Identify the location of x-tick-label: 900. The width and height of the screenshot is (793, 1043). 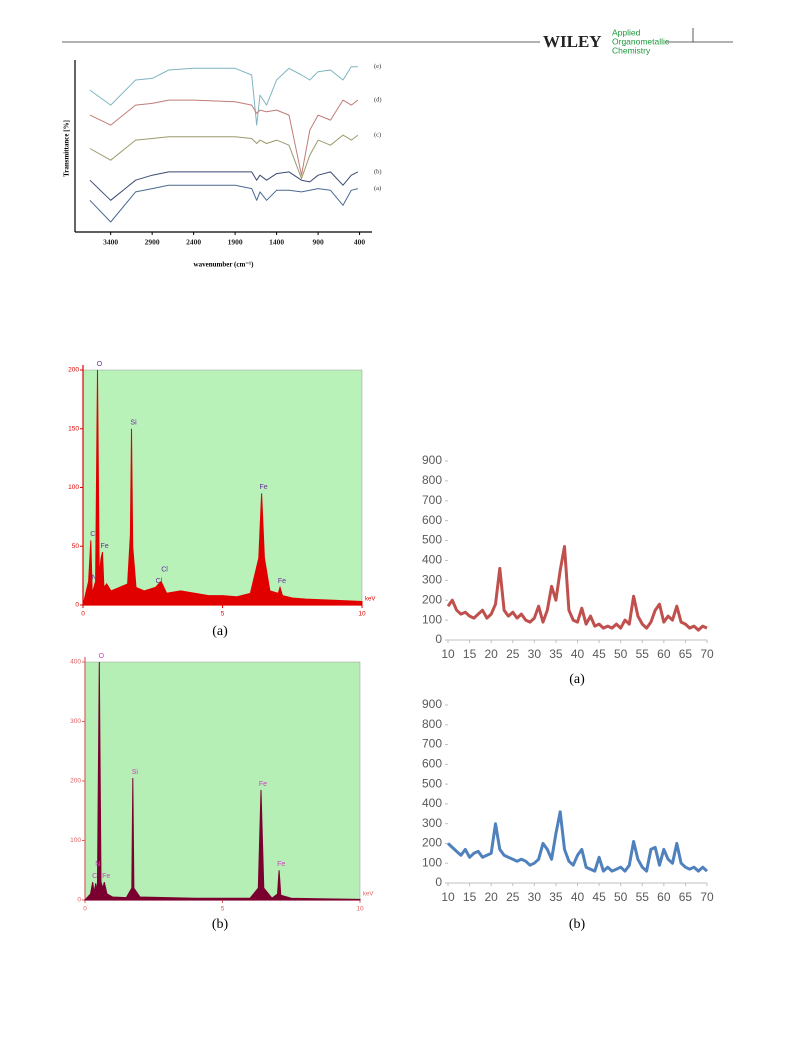
(318, 242).